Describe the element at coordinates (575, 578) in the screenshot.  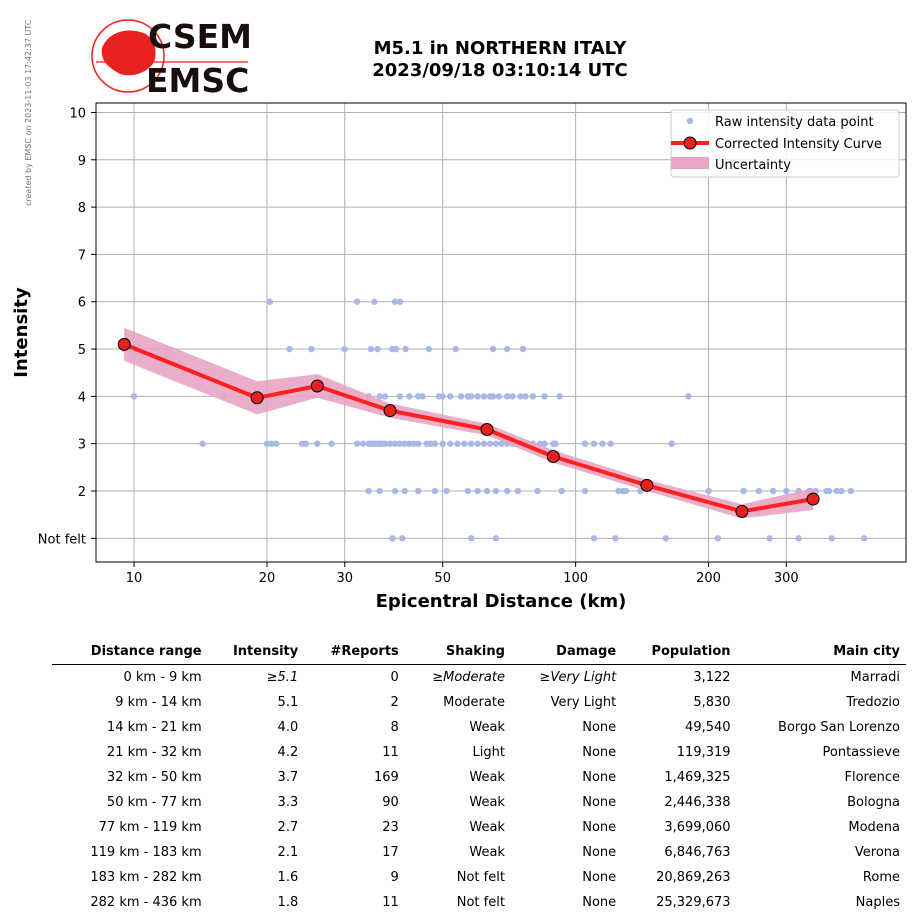
I see `x-tick-label: 100` at that location.